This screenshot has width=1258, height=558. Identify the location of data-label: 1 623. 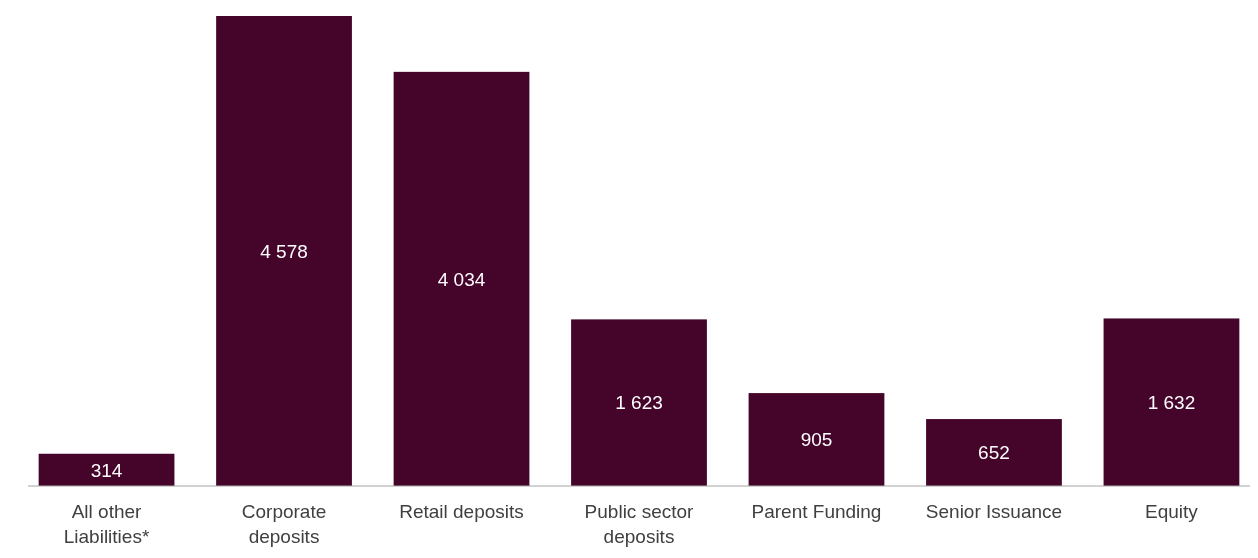
(639, 403).